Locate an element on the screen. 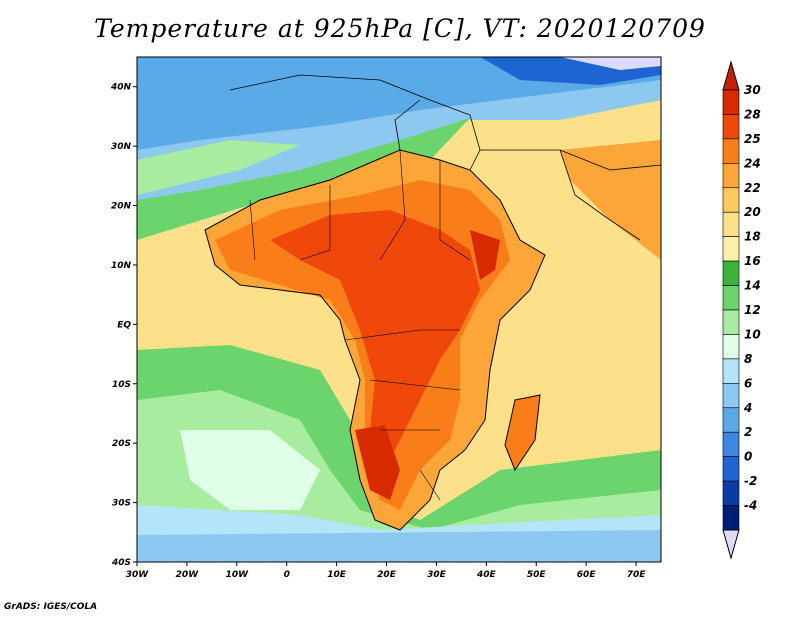 This screenshot has width=800, height=618. madagascar-coastline is located at coordinates (522, 433).